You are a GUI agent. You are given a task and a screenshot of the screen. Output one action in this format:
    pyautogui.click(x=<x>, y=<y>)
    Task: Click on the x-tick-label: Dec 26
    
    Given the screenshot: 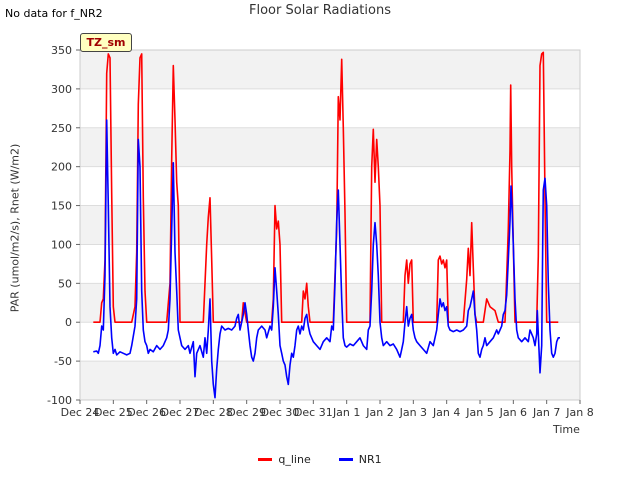 What is the action you would take?
    pyautogui.click(x=146, y=412)
    